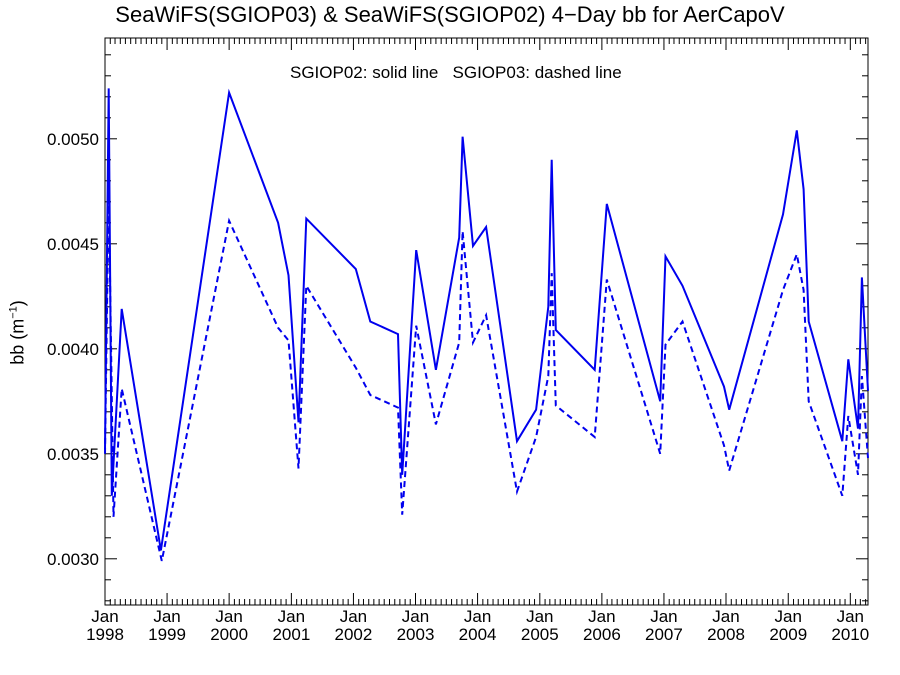 The width and height of the screenshot is (900, 675). I want to click on x-tick-label-year: 2007, so click(664, 634).